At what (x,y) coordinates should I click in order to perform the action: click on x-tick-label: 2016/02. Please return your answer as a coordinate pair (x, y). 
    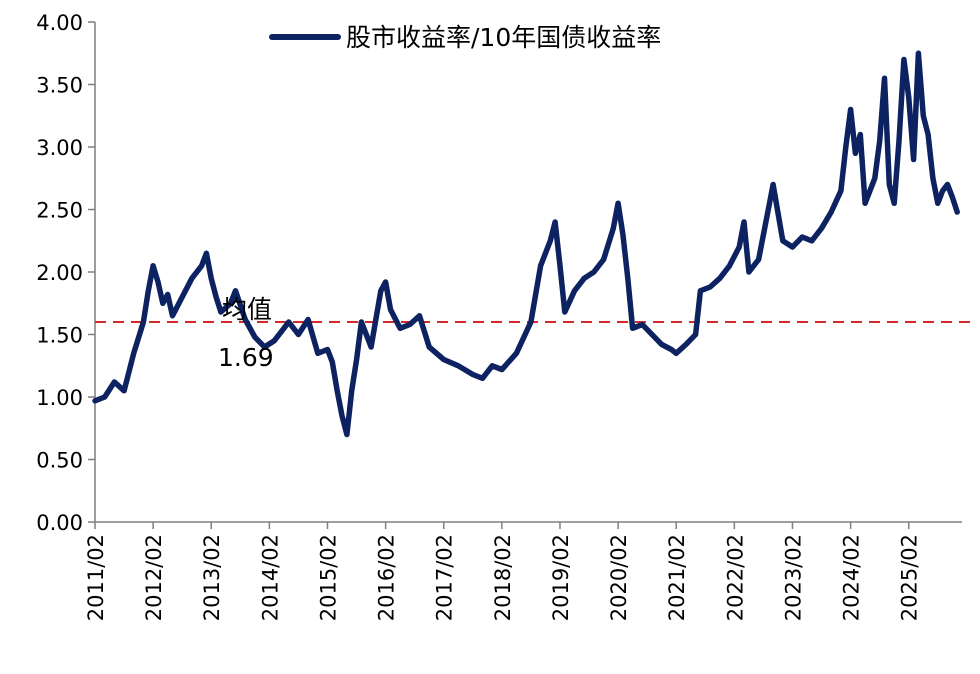
    Looking at the image, I should click on (387, 577).